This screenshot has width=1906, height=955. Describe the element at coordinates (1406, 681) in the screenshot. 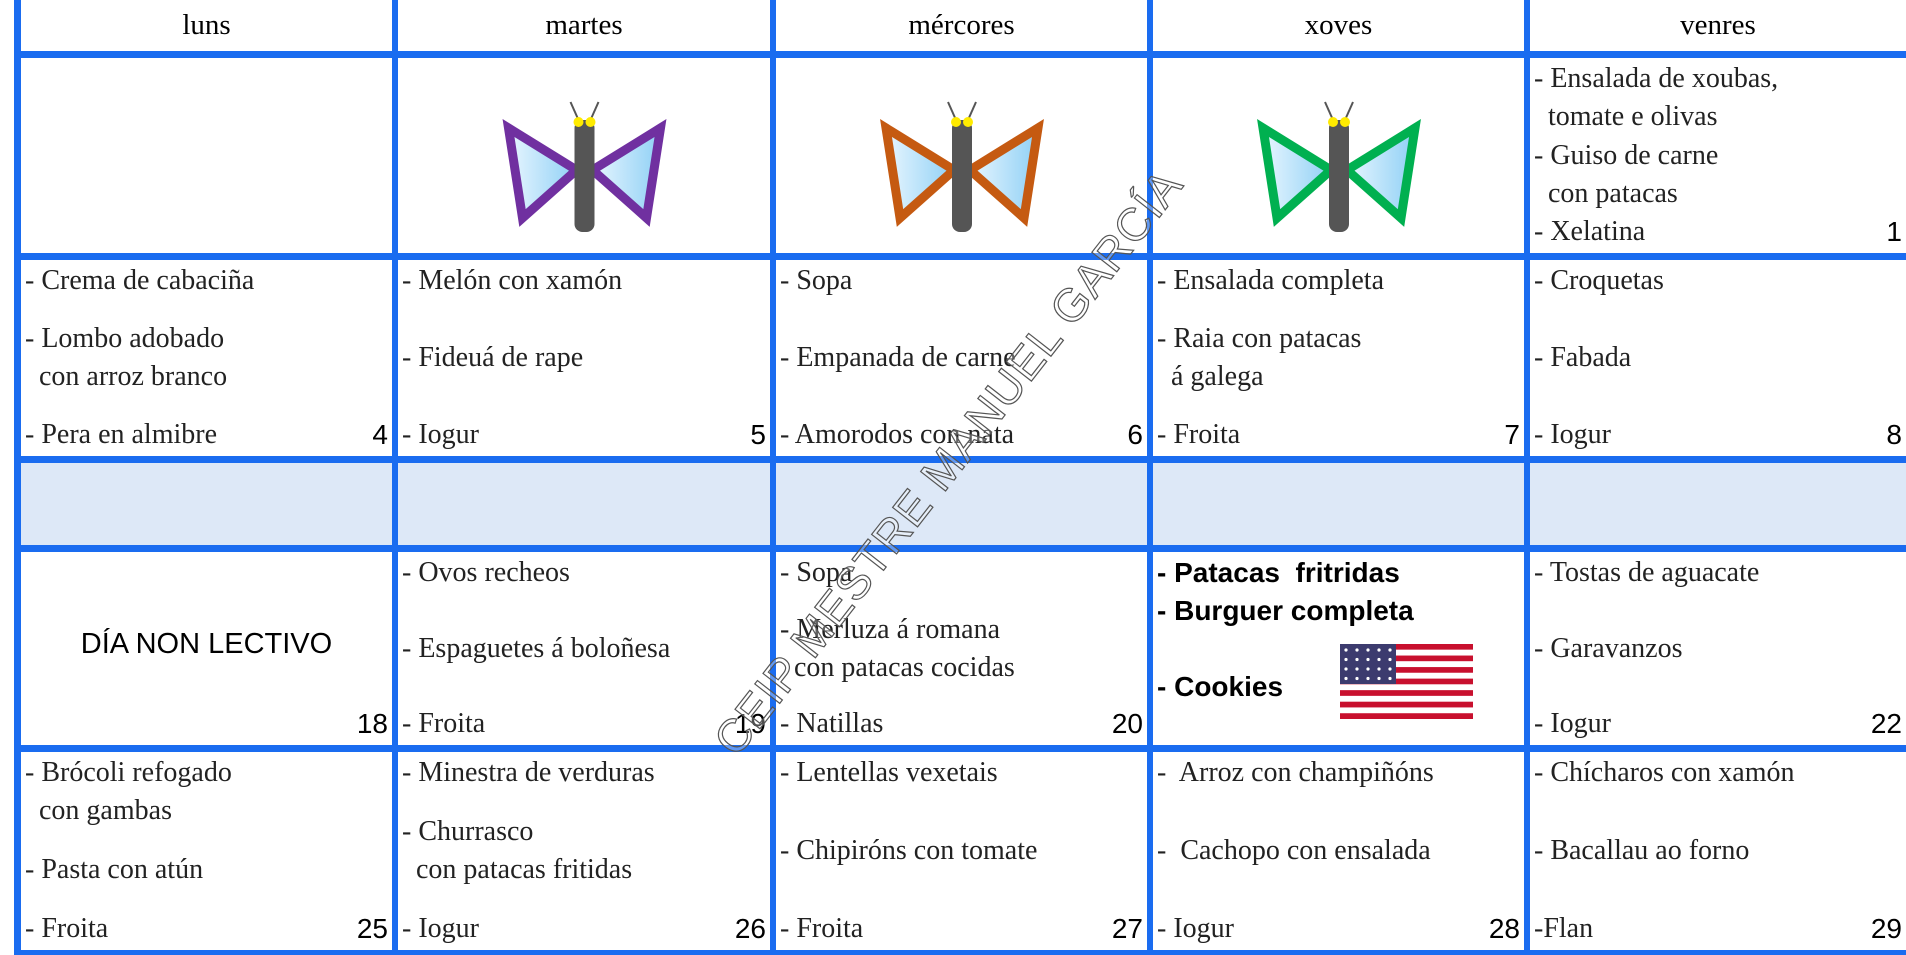

I see `usa-flag` at that location.